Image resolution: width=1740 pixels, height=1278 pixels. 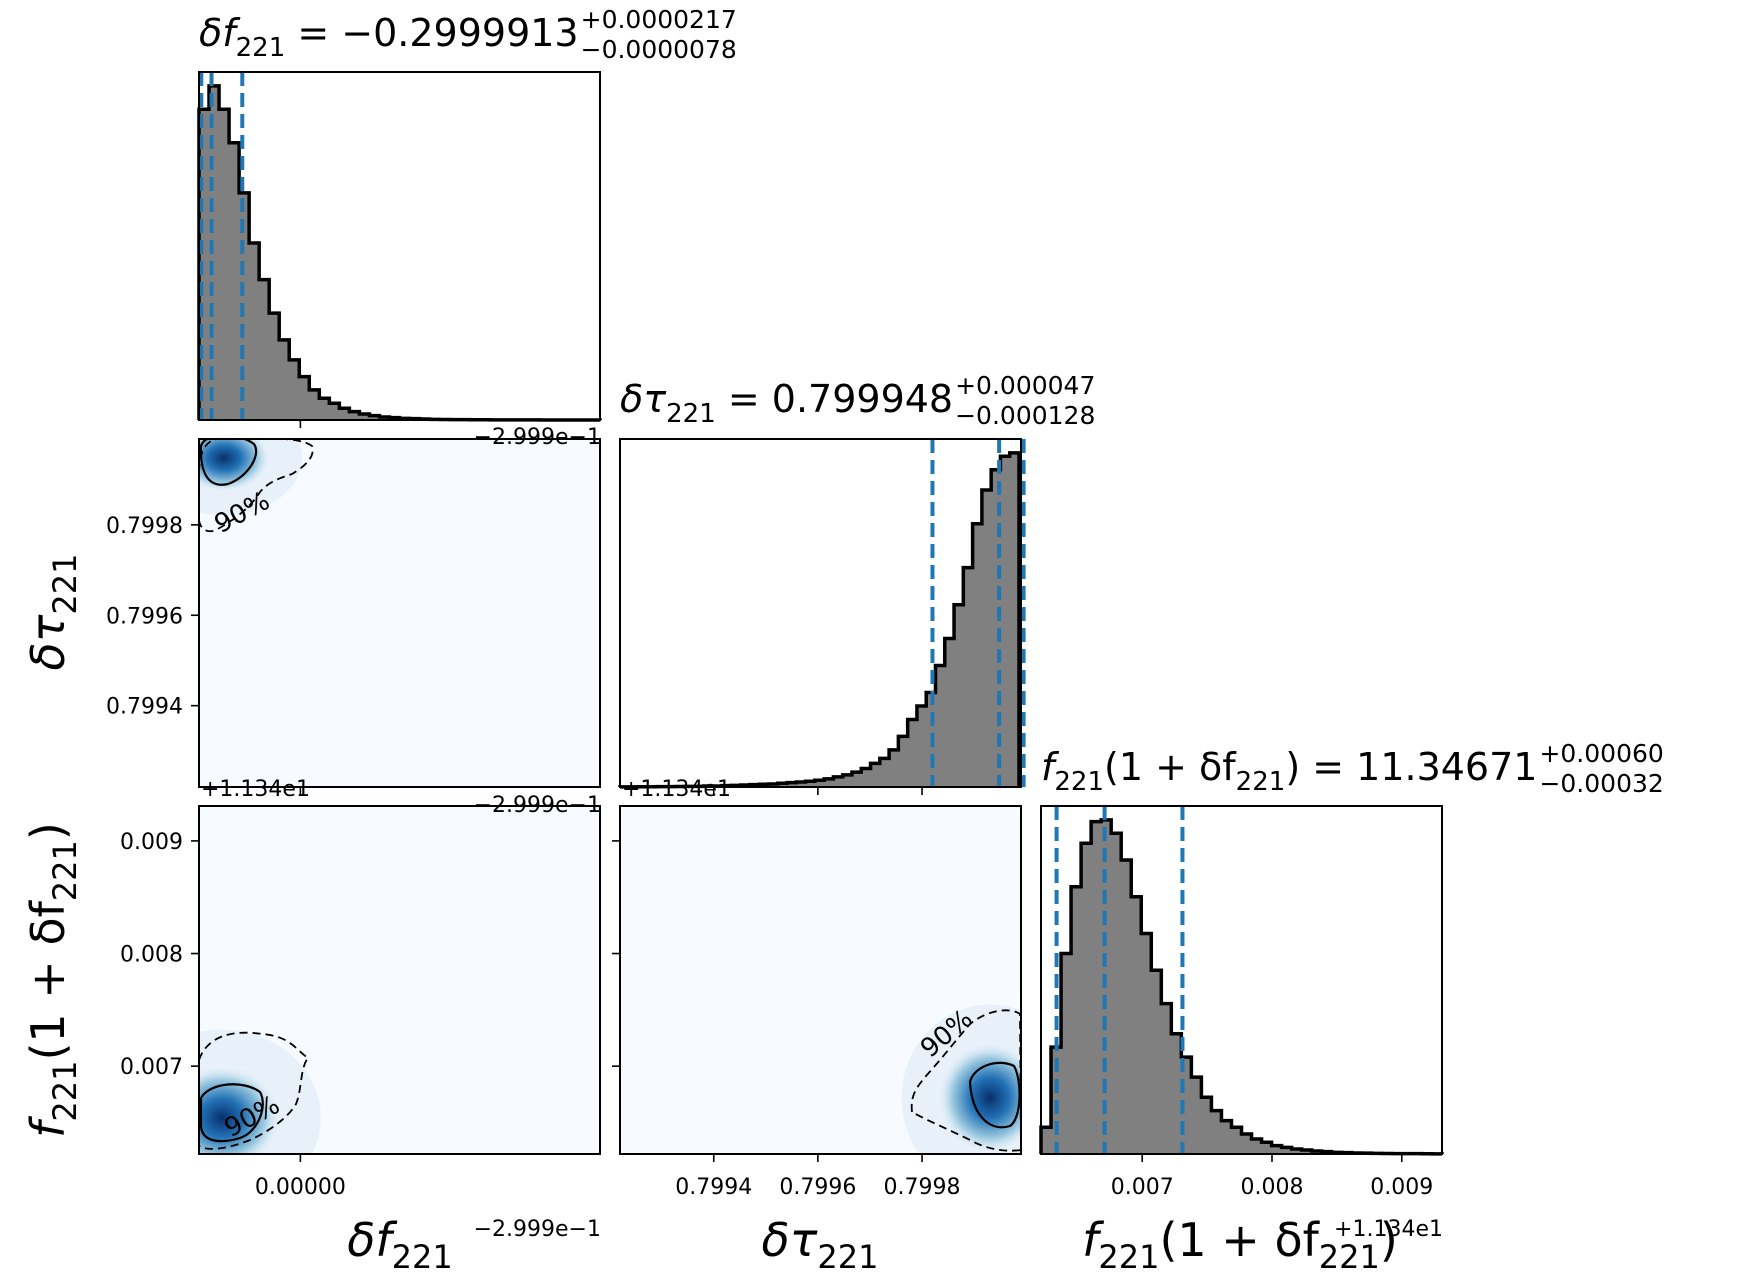 What do you see at coordinates (389, 37) in the screenshot?
I see `title-delta-f221: δf221 = −0.2999913` at bounding box center [389, 37].